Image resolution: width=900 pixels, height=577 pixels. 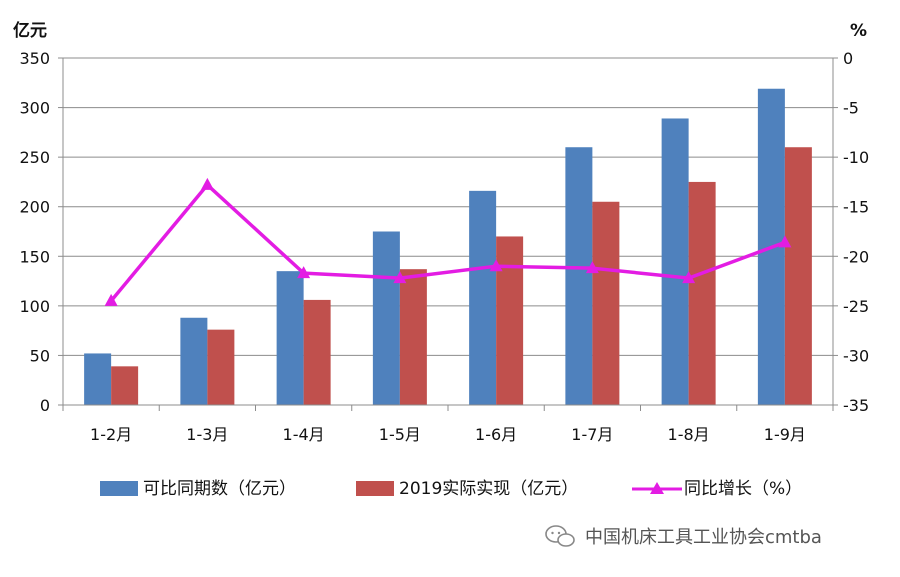 What do you see at coordinates (34, 157) in the screenshot?
I see `left-tick-label: 250` at bounding box center [34, 157].